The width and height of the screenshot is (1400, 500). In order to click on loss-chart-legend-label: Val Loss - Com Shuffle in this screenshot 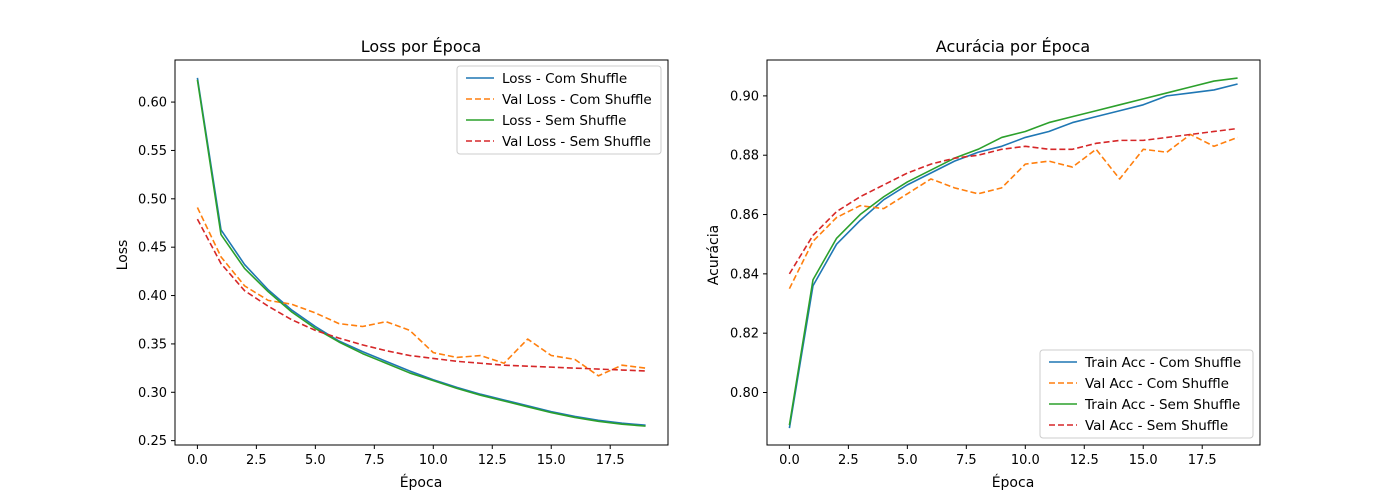, I will do `click(577, 100)`.